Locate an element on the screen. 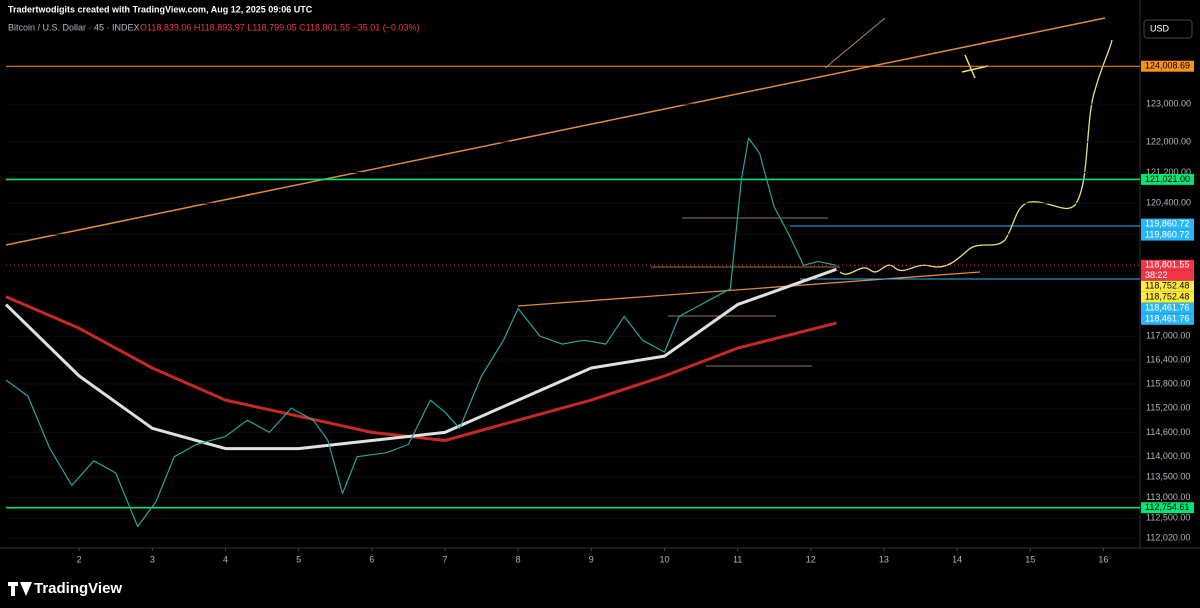 Image resolution: width=1200 pixels, height=608 pixels. countdown-tag is located at coordinates (1167, 275).